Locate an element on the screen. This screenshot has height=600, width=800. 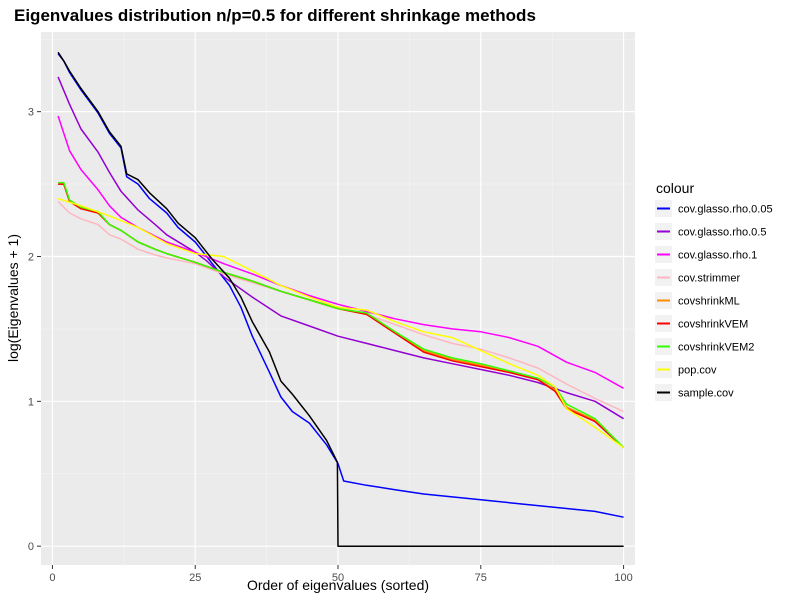
legend-label: pop.cov is located at coordinates (697, 371).